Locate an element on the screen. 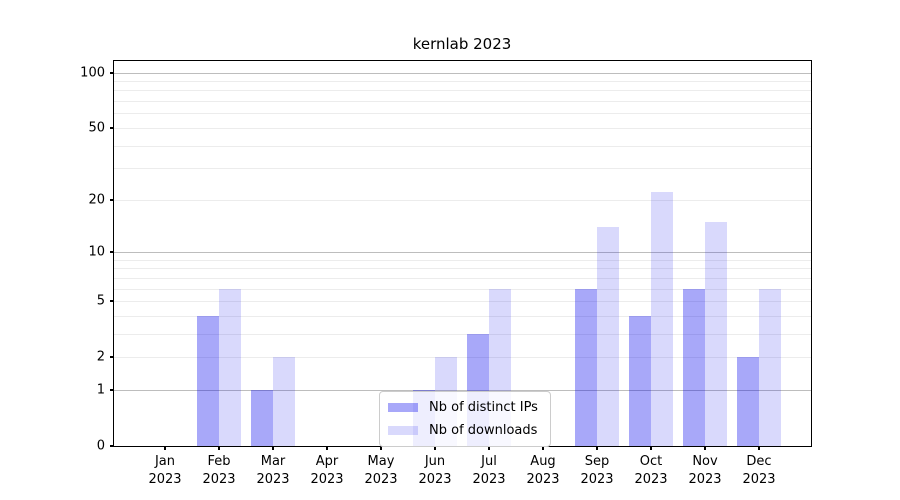  legend: Nb of distinct IPs Nb of downloads is located at coordinates (465, 419).